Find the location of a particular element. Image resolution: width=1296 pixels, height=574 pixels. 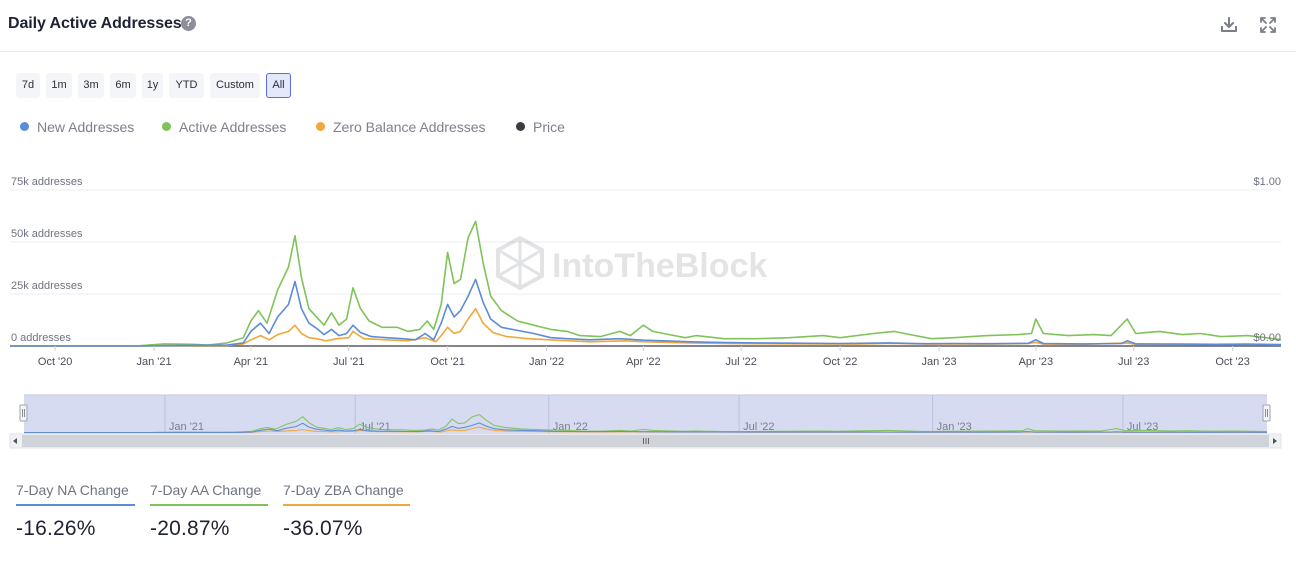

download-icon is located at coordinates (1229, 25).